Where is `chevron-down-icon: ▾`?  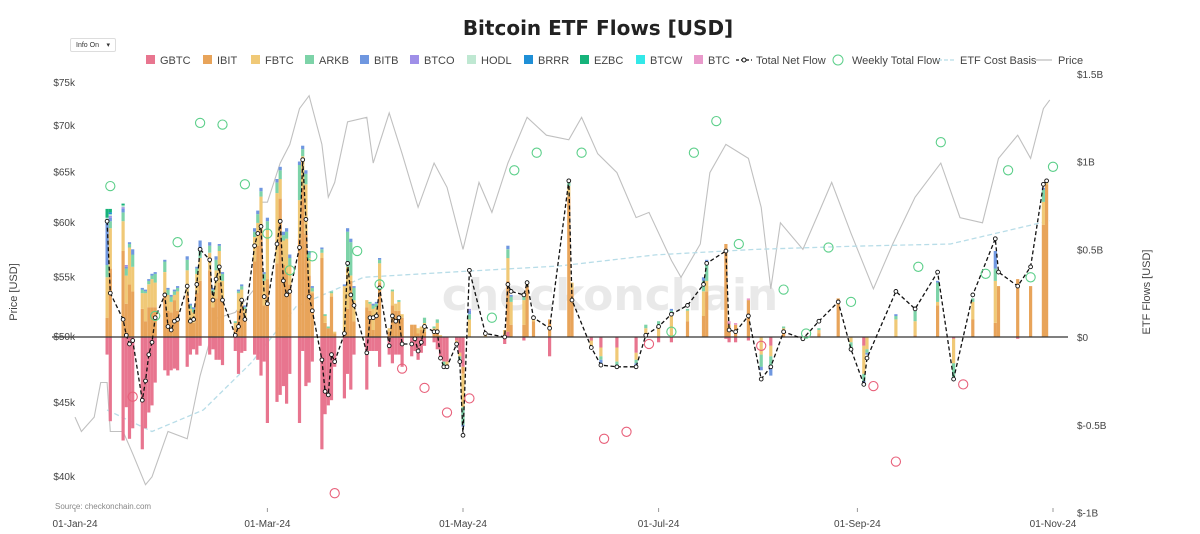 chevron-down-icon: ▾ is located at coordinates (108, 45).